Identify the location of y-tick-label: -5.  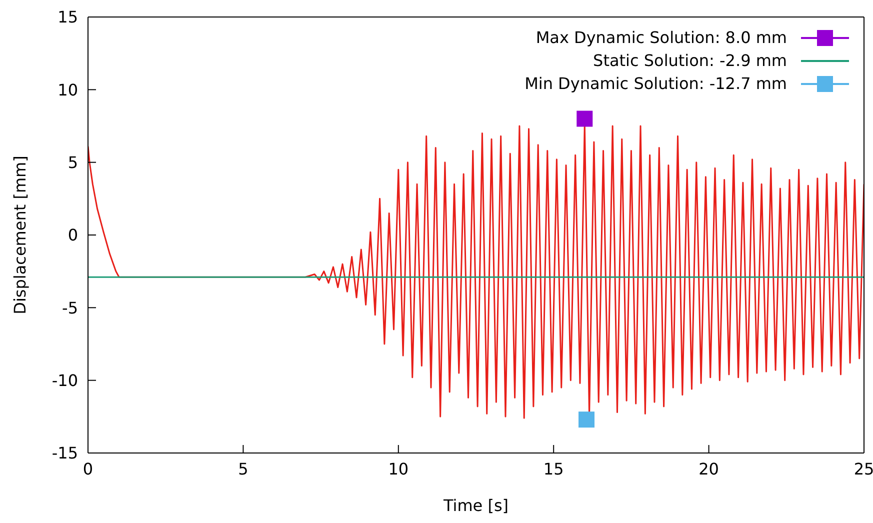
(70, 308).